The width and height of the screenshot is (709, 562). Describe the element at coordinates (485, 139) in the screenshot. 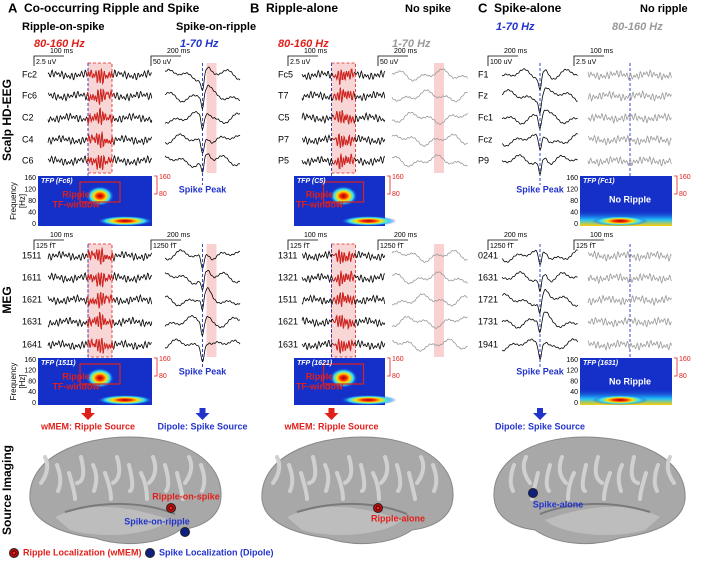

I see `channel-label: Fcz` at that location.